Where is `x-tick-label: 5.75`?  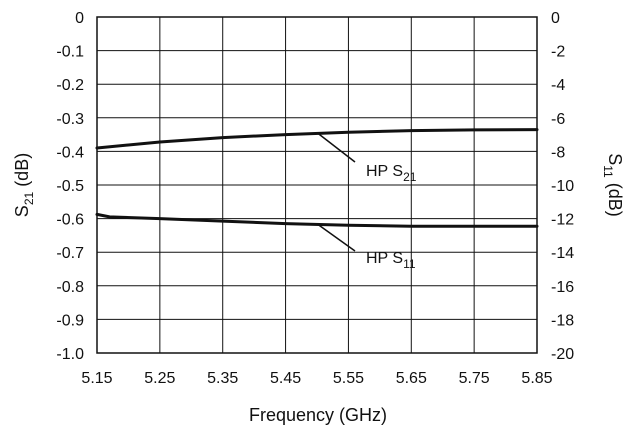
x-tick-label: 5.75 is located at coordinates (474, 378).